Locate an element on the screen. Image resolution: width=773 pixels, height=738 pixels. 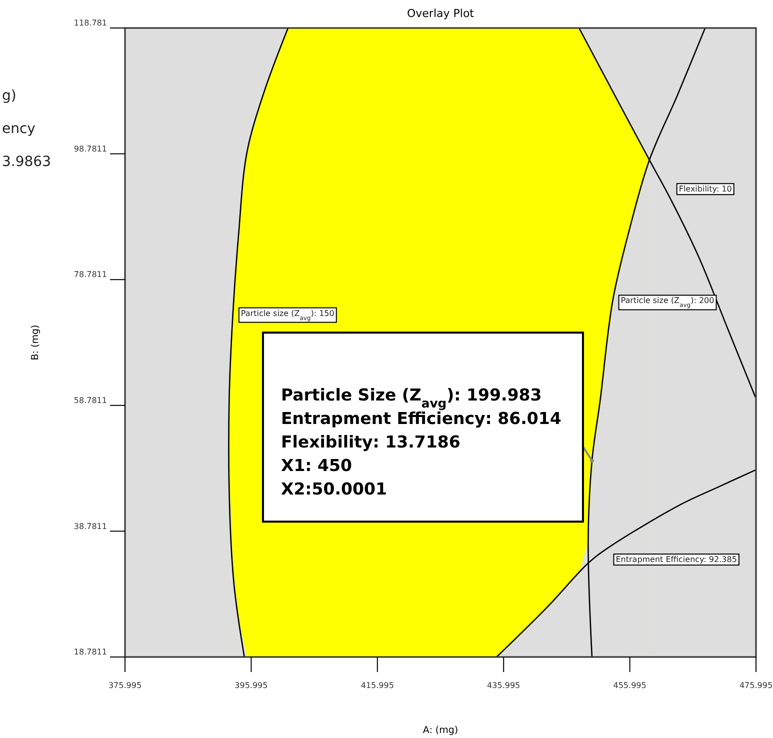
x-tick-label: 375.995 is located at coordinates (125, 685).